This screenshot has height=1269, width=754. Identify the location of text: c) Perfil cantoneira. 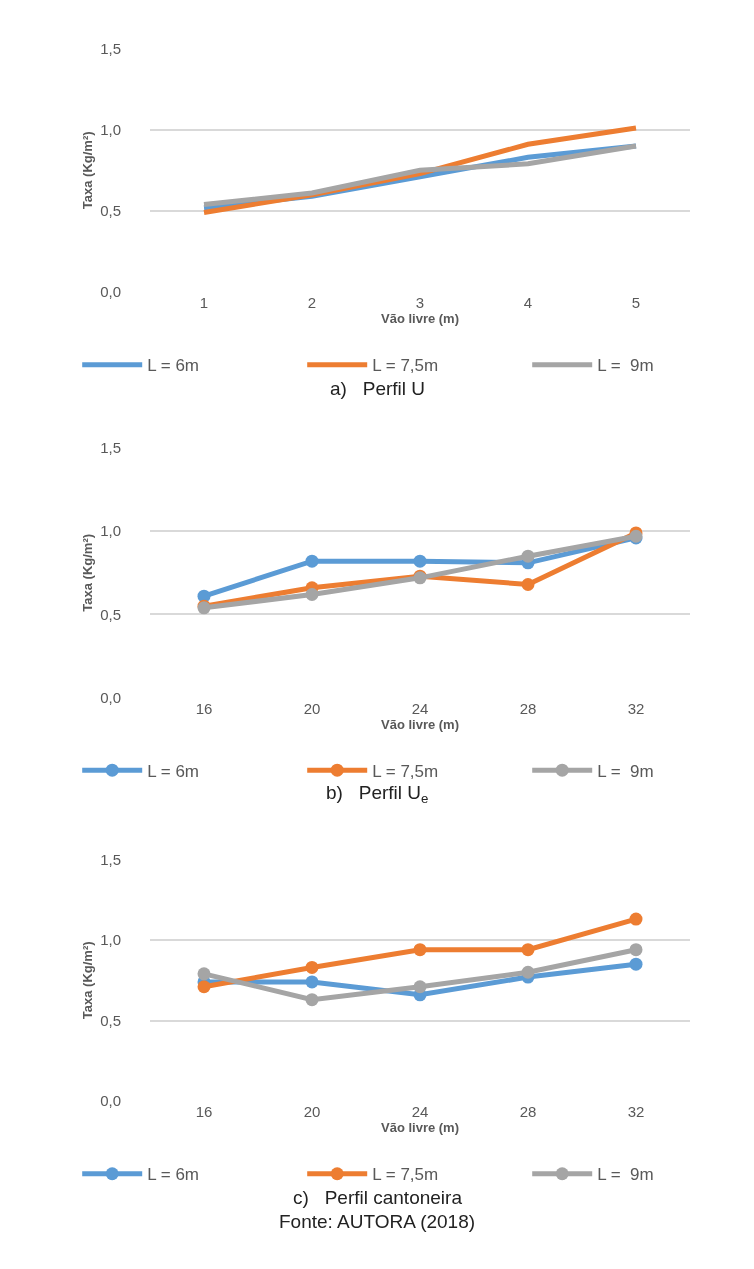
(378, 1197).